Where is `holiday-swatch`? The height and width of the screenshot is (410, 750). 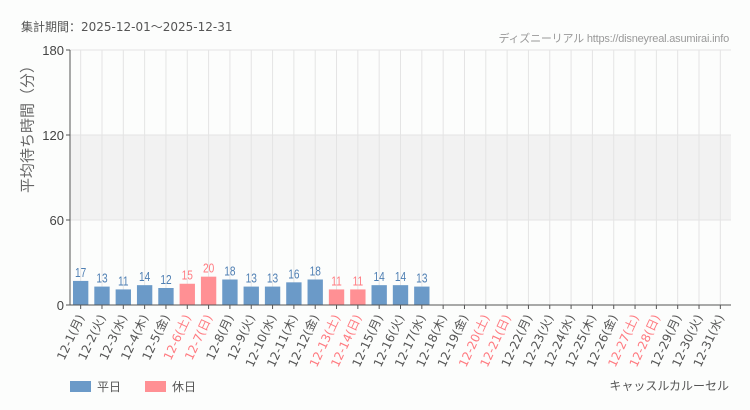
holiday-swatch is located at coordinates (156, 386).